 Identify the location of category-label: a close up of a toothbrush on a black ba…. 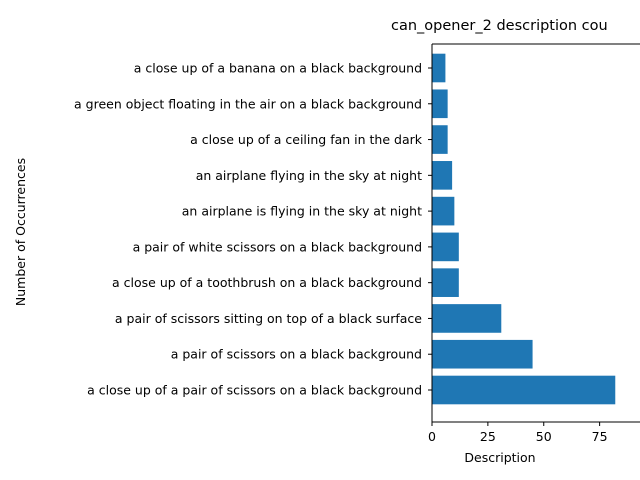
(267, 282).